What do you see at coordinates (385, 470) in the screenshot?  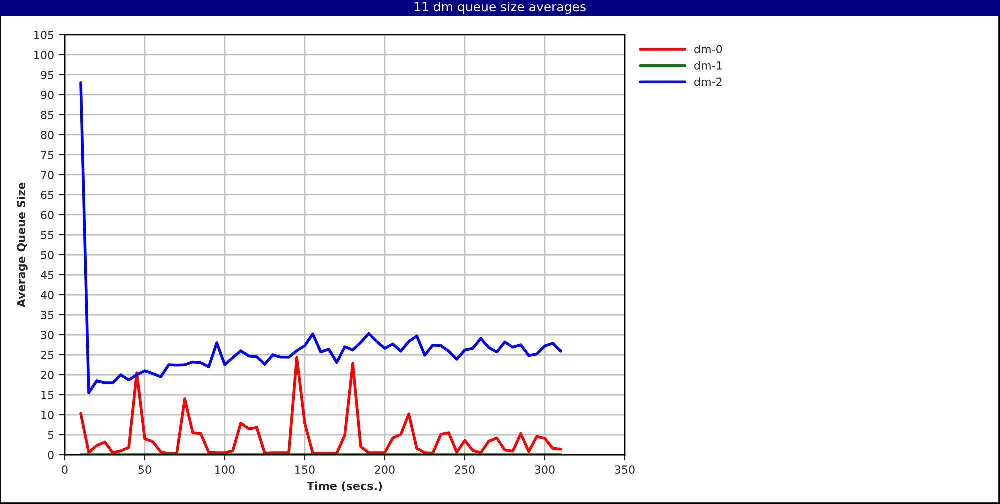 I see `x-tick-label: 200` at bounding box center [385, 470].